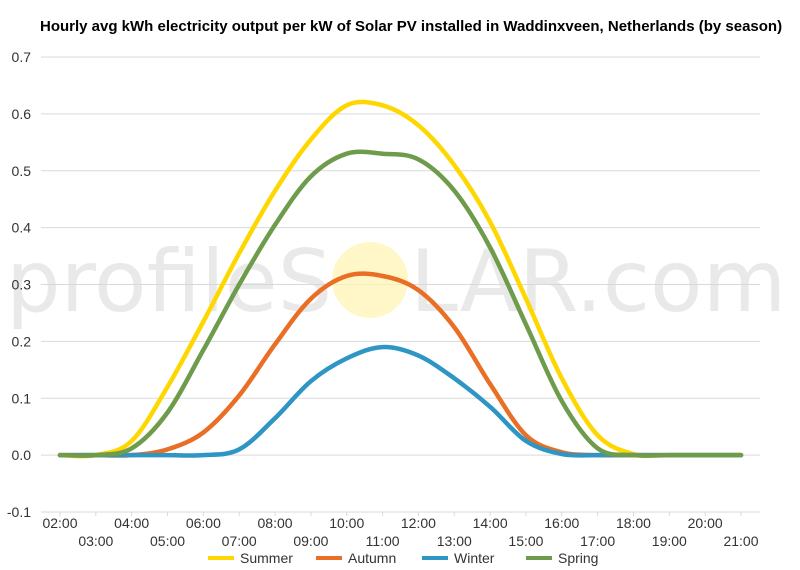 The image size is (800, 570). I want to click on x-tick-label: 02:00, so click(59, 523).